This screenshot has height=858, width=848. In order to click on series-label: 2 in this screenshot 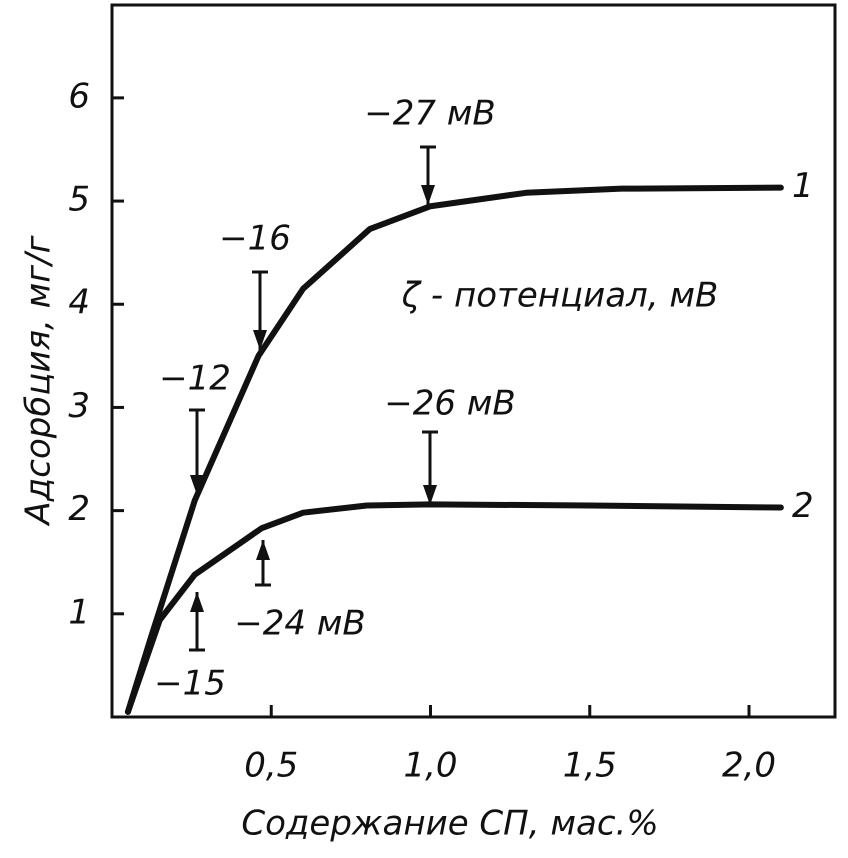, I will do `click(803, 506)`.